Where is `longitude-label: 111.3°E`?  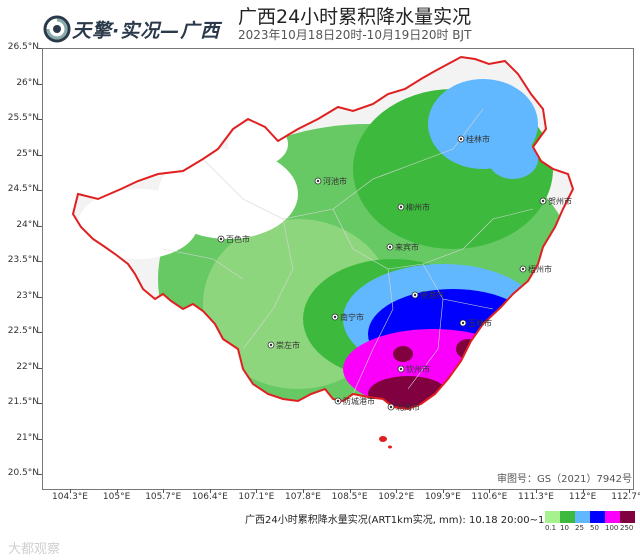 longitude-label: 111.3°E is located at coordinates (536, 497).